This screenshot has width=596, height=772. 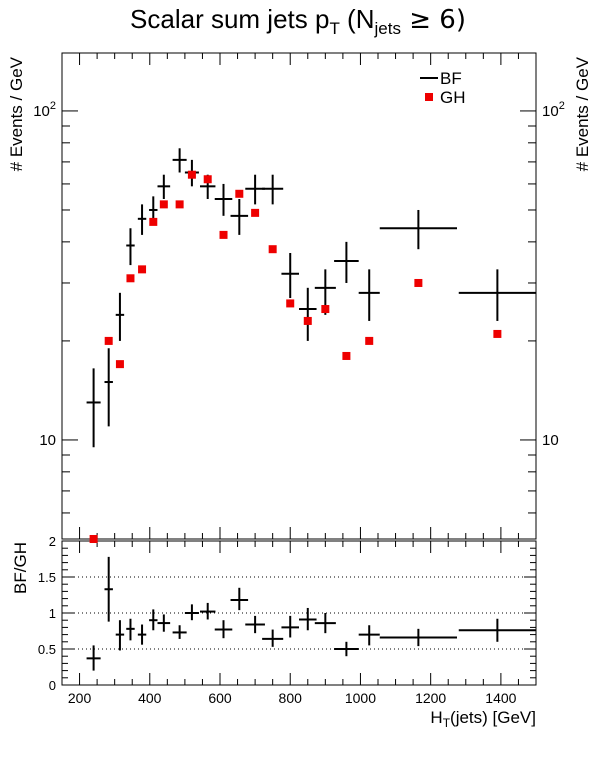 I want to click on ratio-y-tick-label: 0.5, so click(x=47, y=649).